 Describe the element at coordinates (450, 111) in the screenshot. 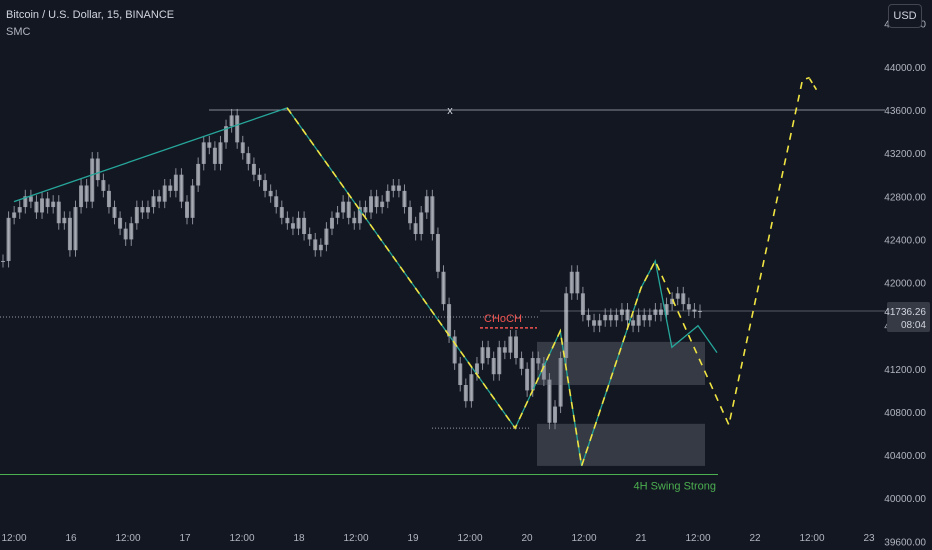

I see `swing-high-marker: x` at that location.